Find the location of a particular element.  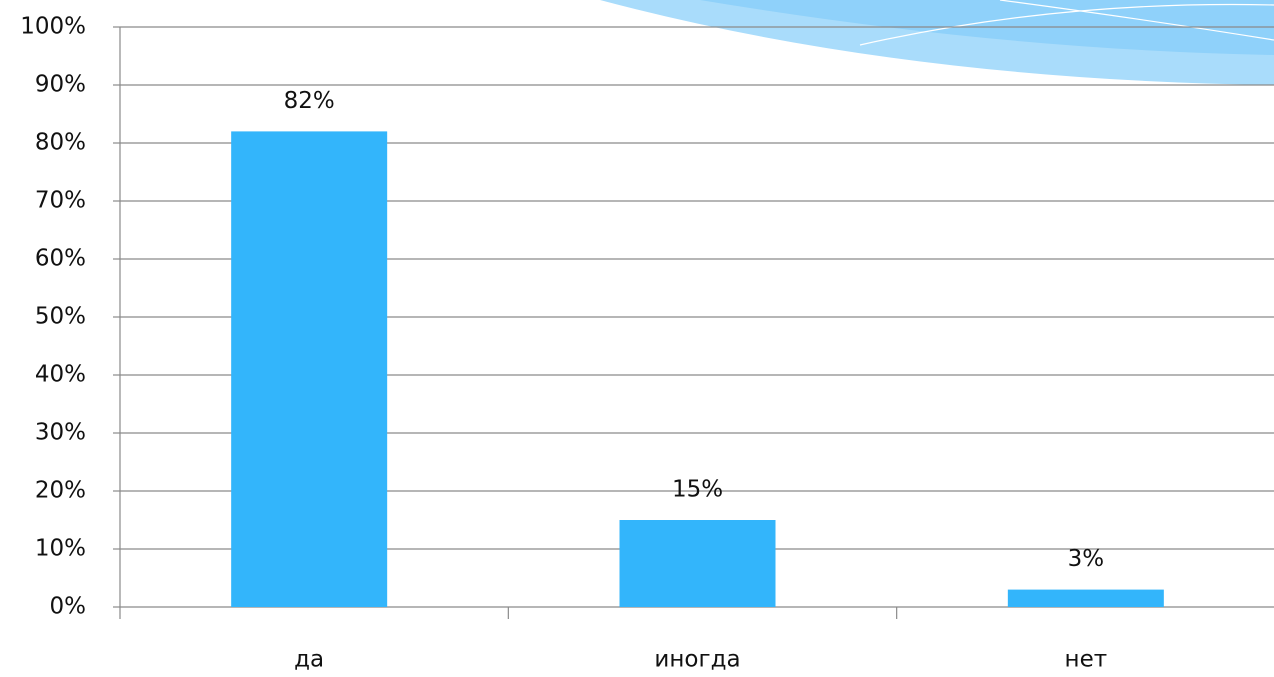

x-tick-label: иногда is located at coordinates (697, 660).